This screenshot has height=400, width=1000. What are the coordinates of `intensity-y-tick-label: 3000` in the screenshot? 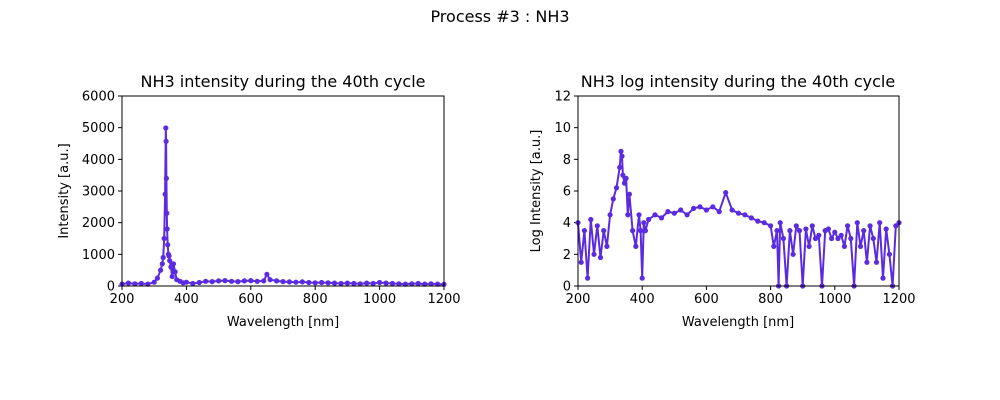 It's located at (98, 192).